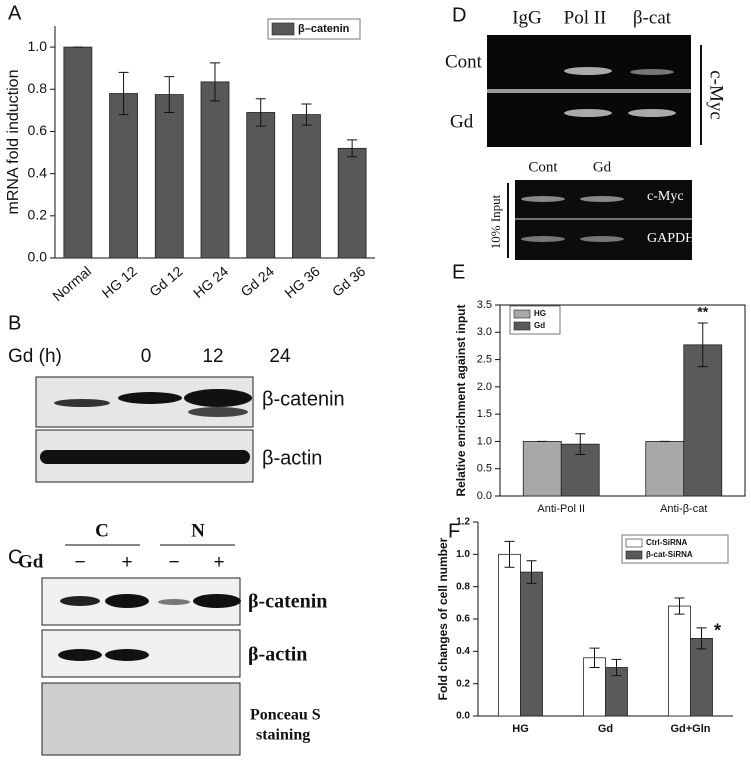  Describe the element at coordinates (495, 221) in the screenshot. I see `input-label: 10% Input` at that location.